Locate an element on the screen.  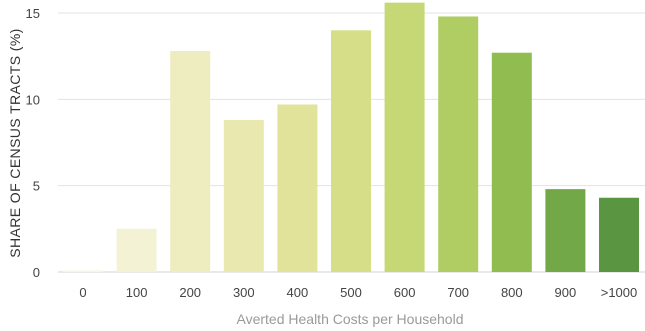
x-tick-label: 900 is located at coordinates (566, 292).